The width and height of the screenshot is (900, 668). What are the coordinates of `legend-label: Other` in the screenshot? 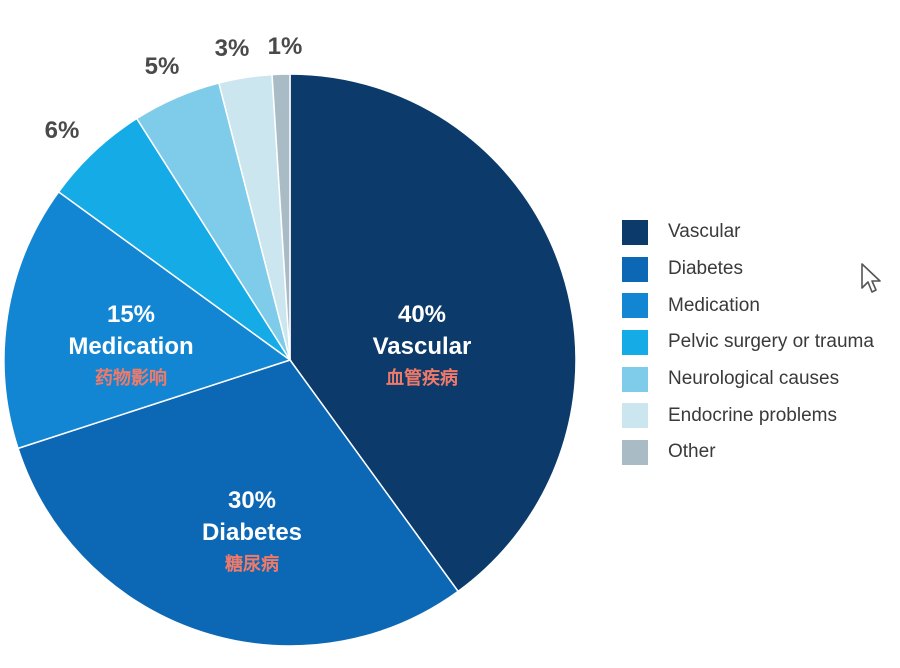 It's located at (692, 452).